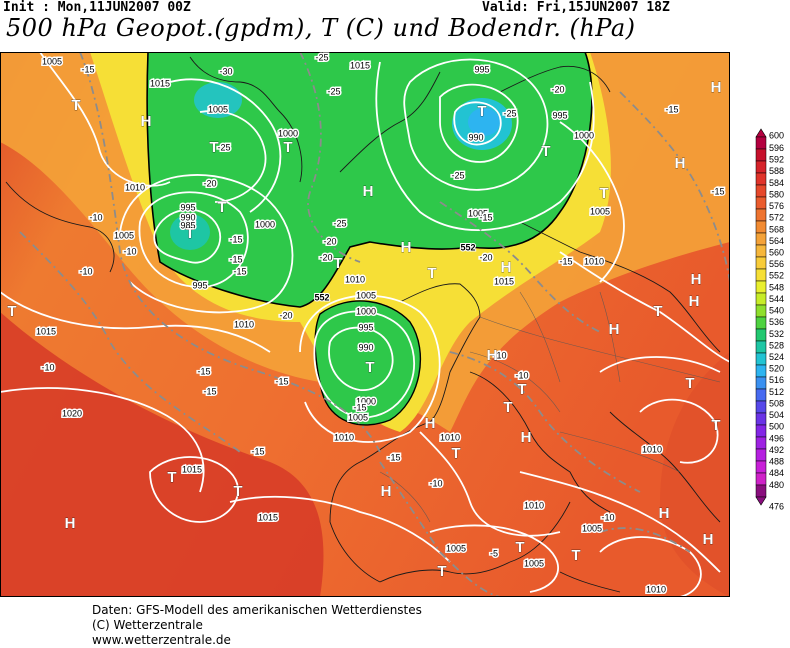 The image size is (790, 648). What do you see at coordinates (695, 474) in the screenshot?
I see `high-height-zone-se` at bounding box center [695, 474].